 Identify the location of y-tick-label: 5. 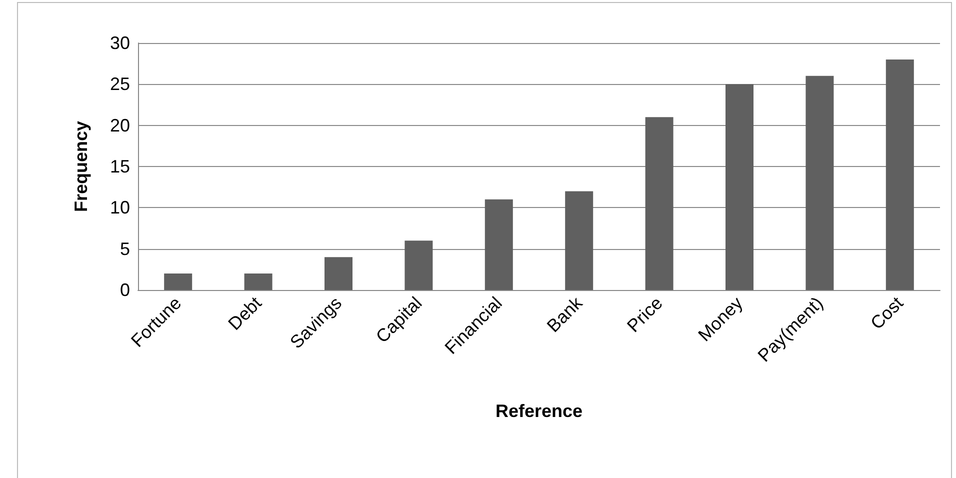
(125, 248).